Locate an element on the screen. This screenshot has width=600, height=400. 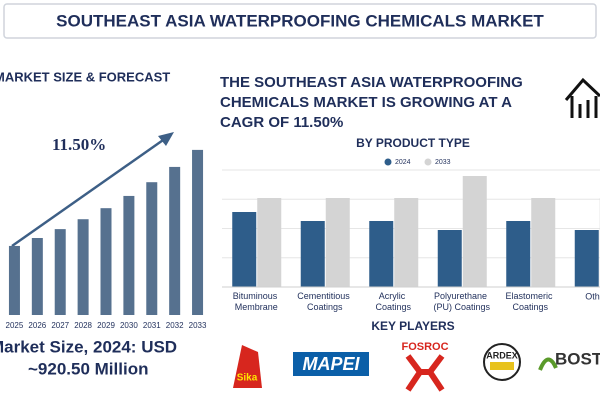
logo-mapei: MAPEI is located at coordinates (331, 364).